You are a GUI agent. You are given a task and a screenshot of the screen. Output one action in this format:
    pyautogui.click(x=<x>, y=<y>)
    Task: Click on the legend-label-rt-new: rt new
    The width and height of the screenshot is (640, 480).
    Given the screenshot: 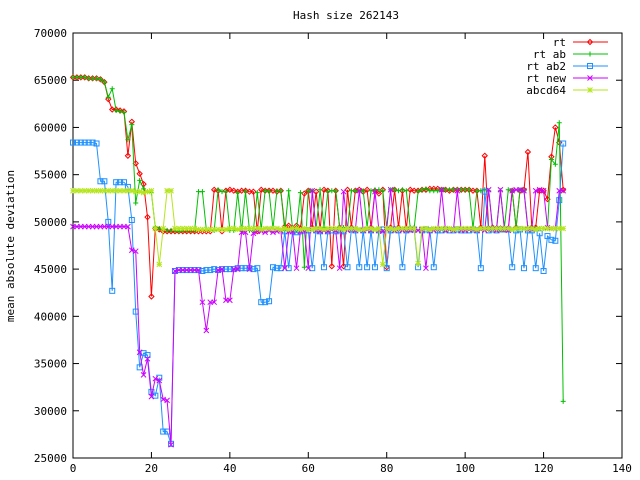 What is the action you would take?
    pyautogui.click(x=546, y=78)
    